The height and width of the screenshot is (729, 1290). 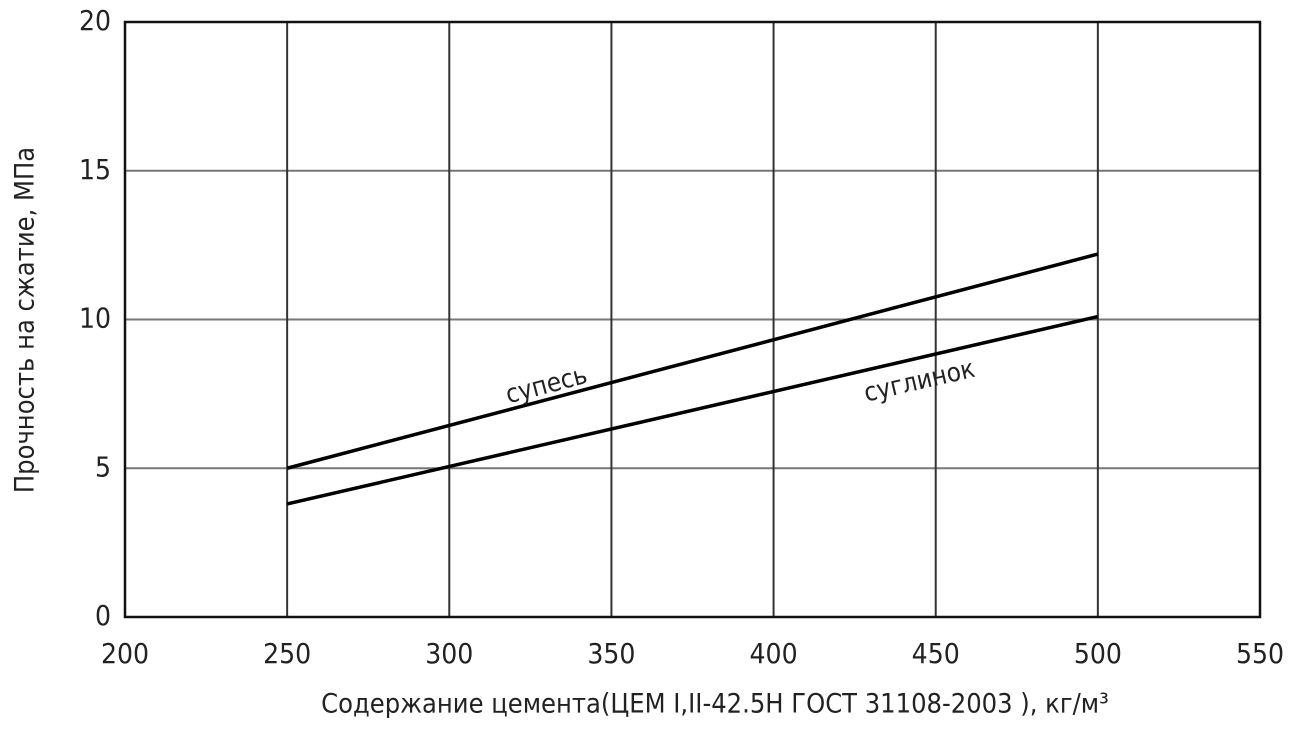 I want to click on series-label: супесь, so click(x=546, y=385).